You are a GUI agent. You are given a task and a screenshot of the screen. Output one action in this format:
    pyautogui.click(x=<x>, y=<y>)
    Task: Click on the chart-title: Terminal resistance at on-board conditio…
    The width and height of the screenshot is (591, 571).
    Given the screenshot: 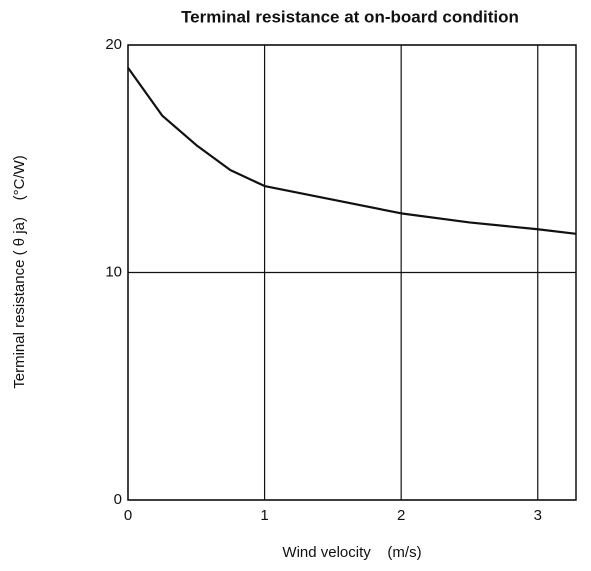 What is the action you would take?
    pyautogui.click(x=350, y=16)
    